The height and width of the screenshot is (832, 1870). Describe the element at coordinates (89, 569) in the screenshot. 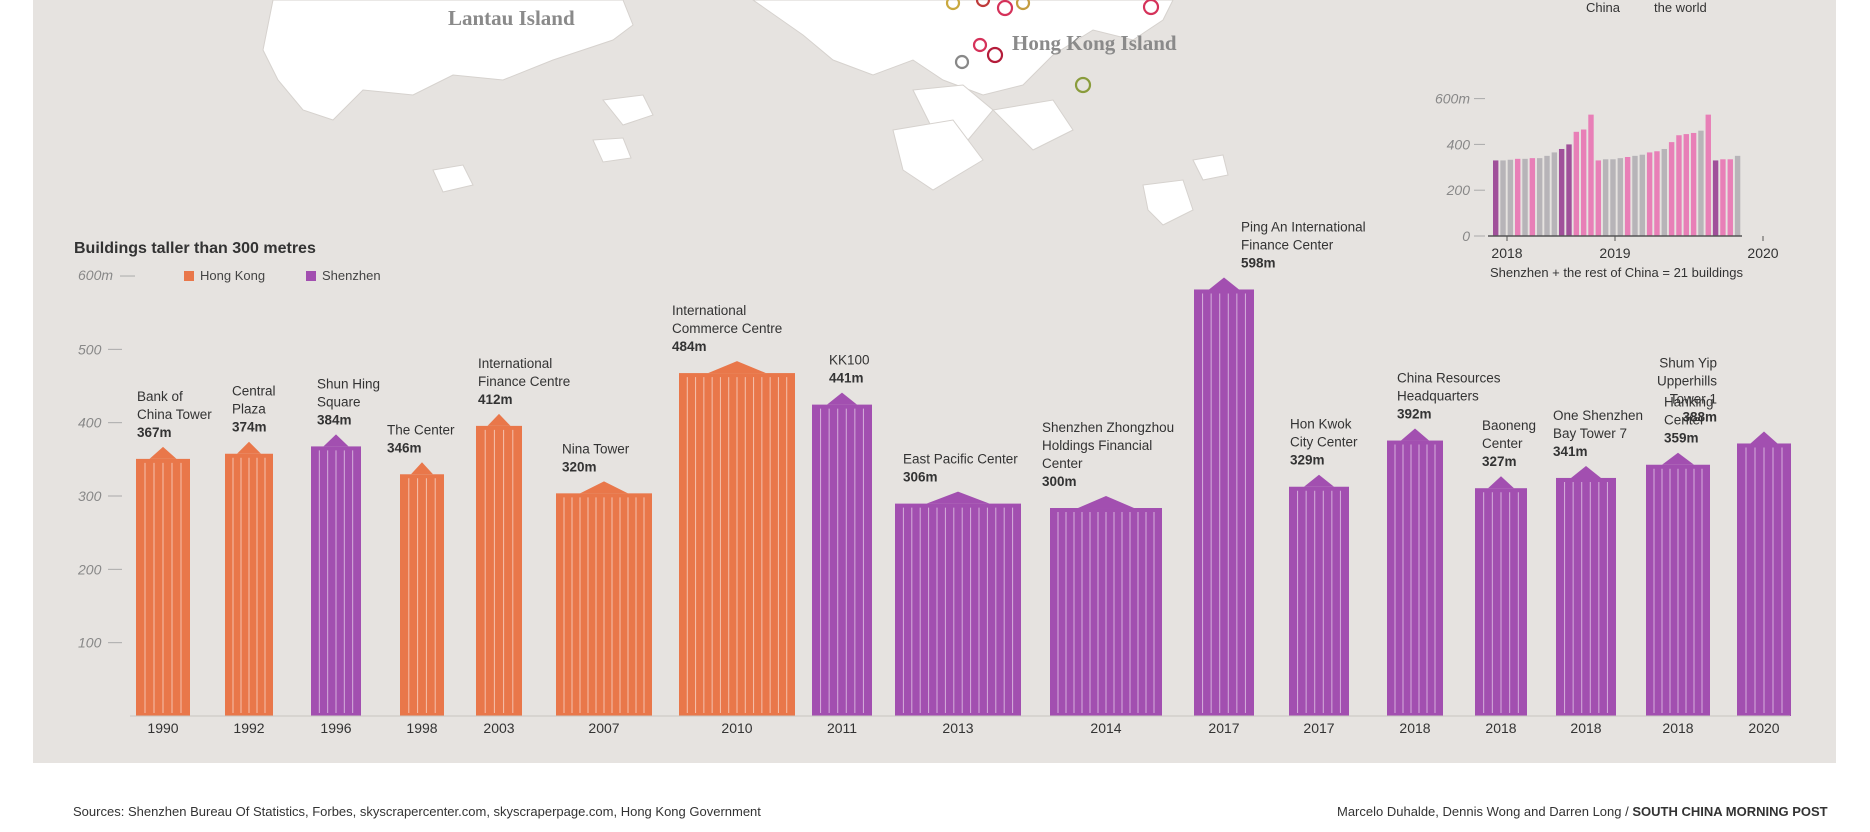

I see `y-tick-label: 200` at that location.